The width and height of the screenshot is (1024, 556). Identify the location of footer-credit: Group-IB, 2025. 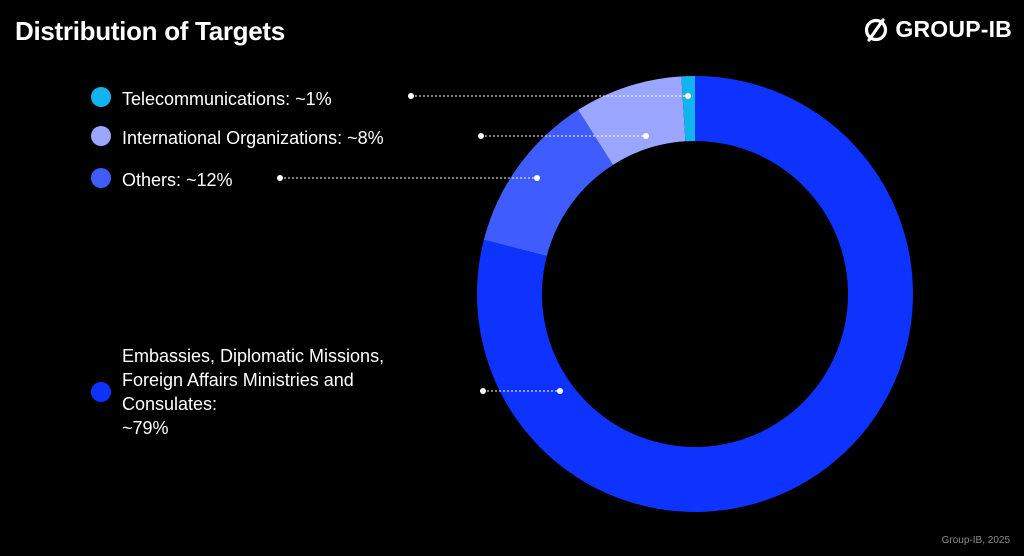
(975, 540).